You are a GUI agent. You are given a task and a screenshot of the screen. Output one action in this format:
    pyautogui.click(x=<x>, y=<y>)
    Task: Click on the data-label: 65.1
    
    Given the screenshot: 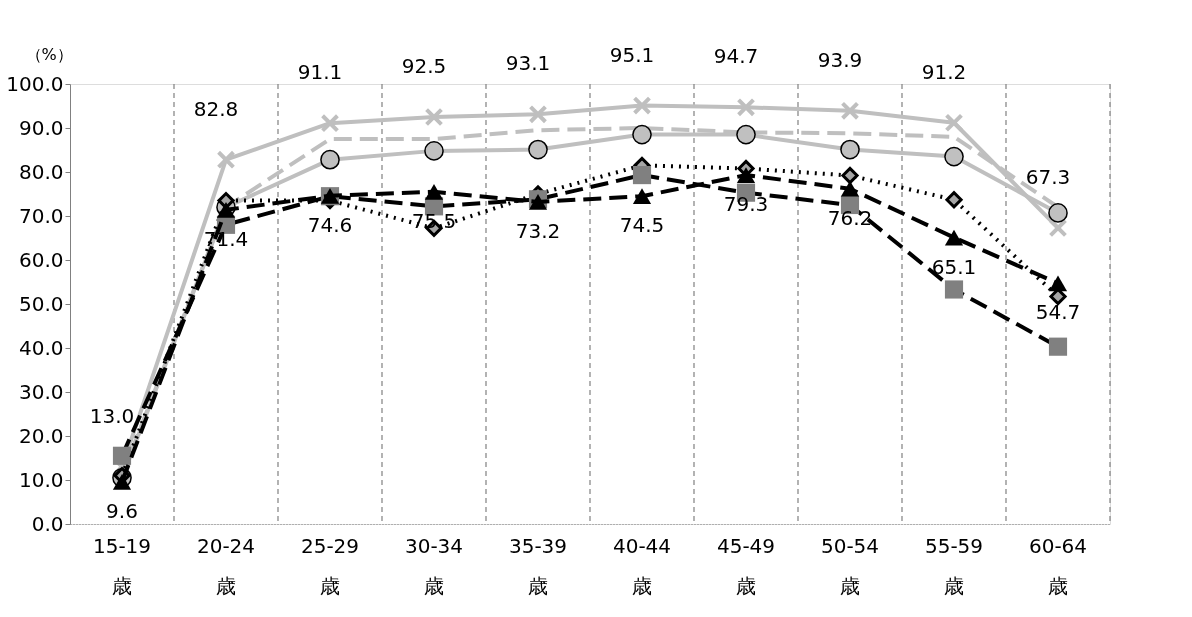 What is the action you would take?
    pyautogui.click(x=954, y=266)
    